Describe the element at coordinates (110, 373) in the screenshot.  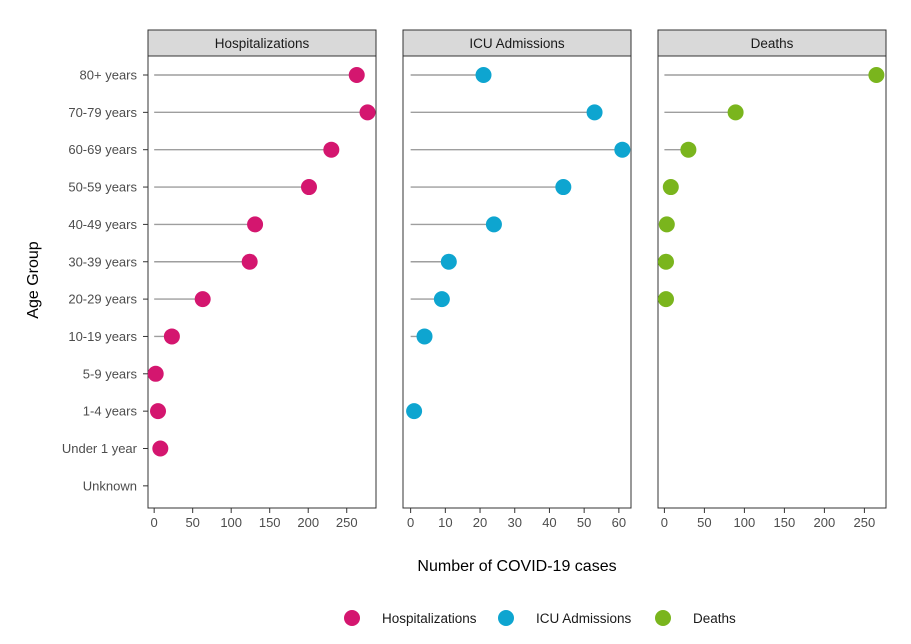
I see `y-tick-label-5-9-years: 5-9 years` at that location.